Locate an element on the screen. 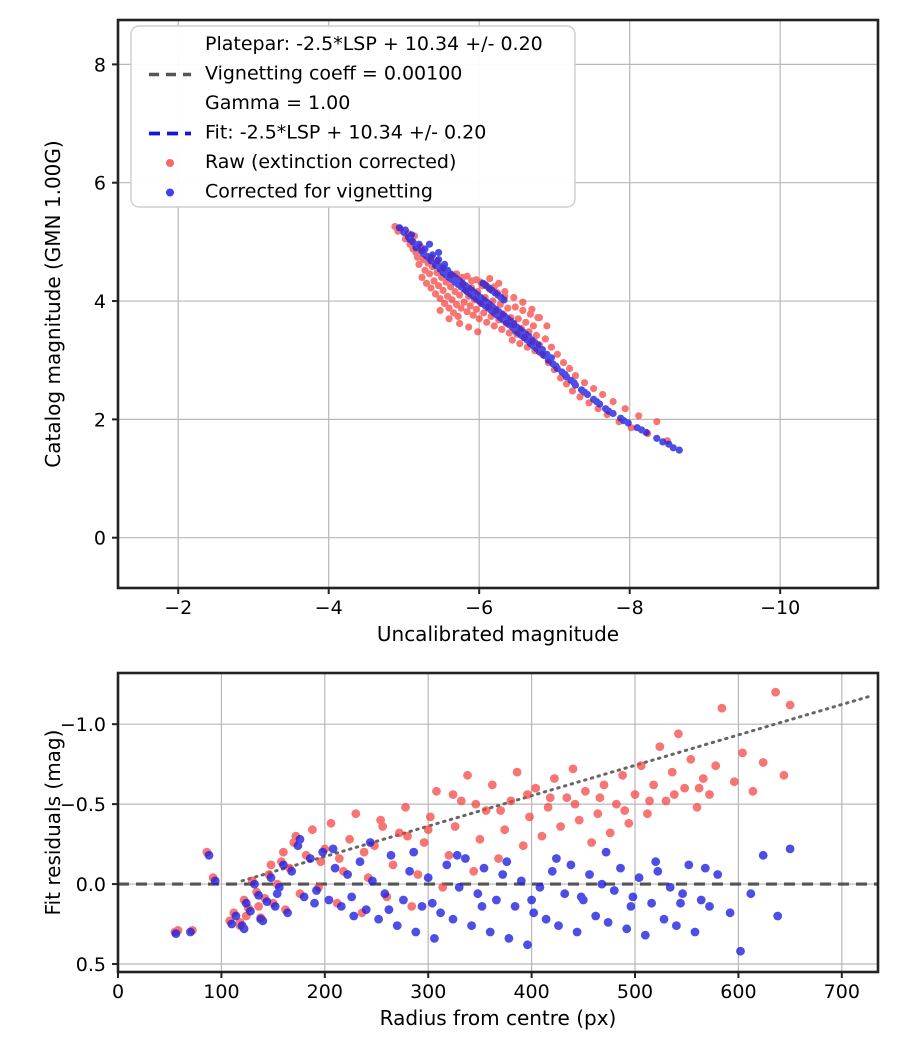 This screenshot has height=1050, width=900. y-tick-label: 6 is located at coordinates (100, 184).